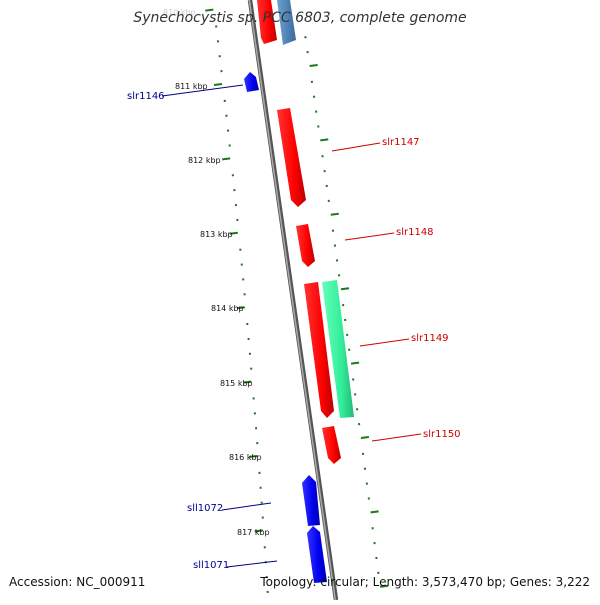  What do you see at coordinates (384, 342) in the screenshot?
I see `leader-line-slr1149` at bounding box center [384, 342].